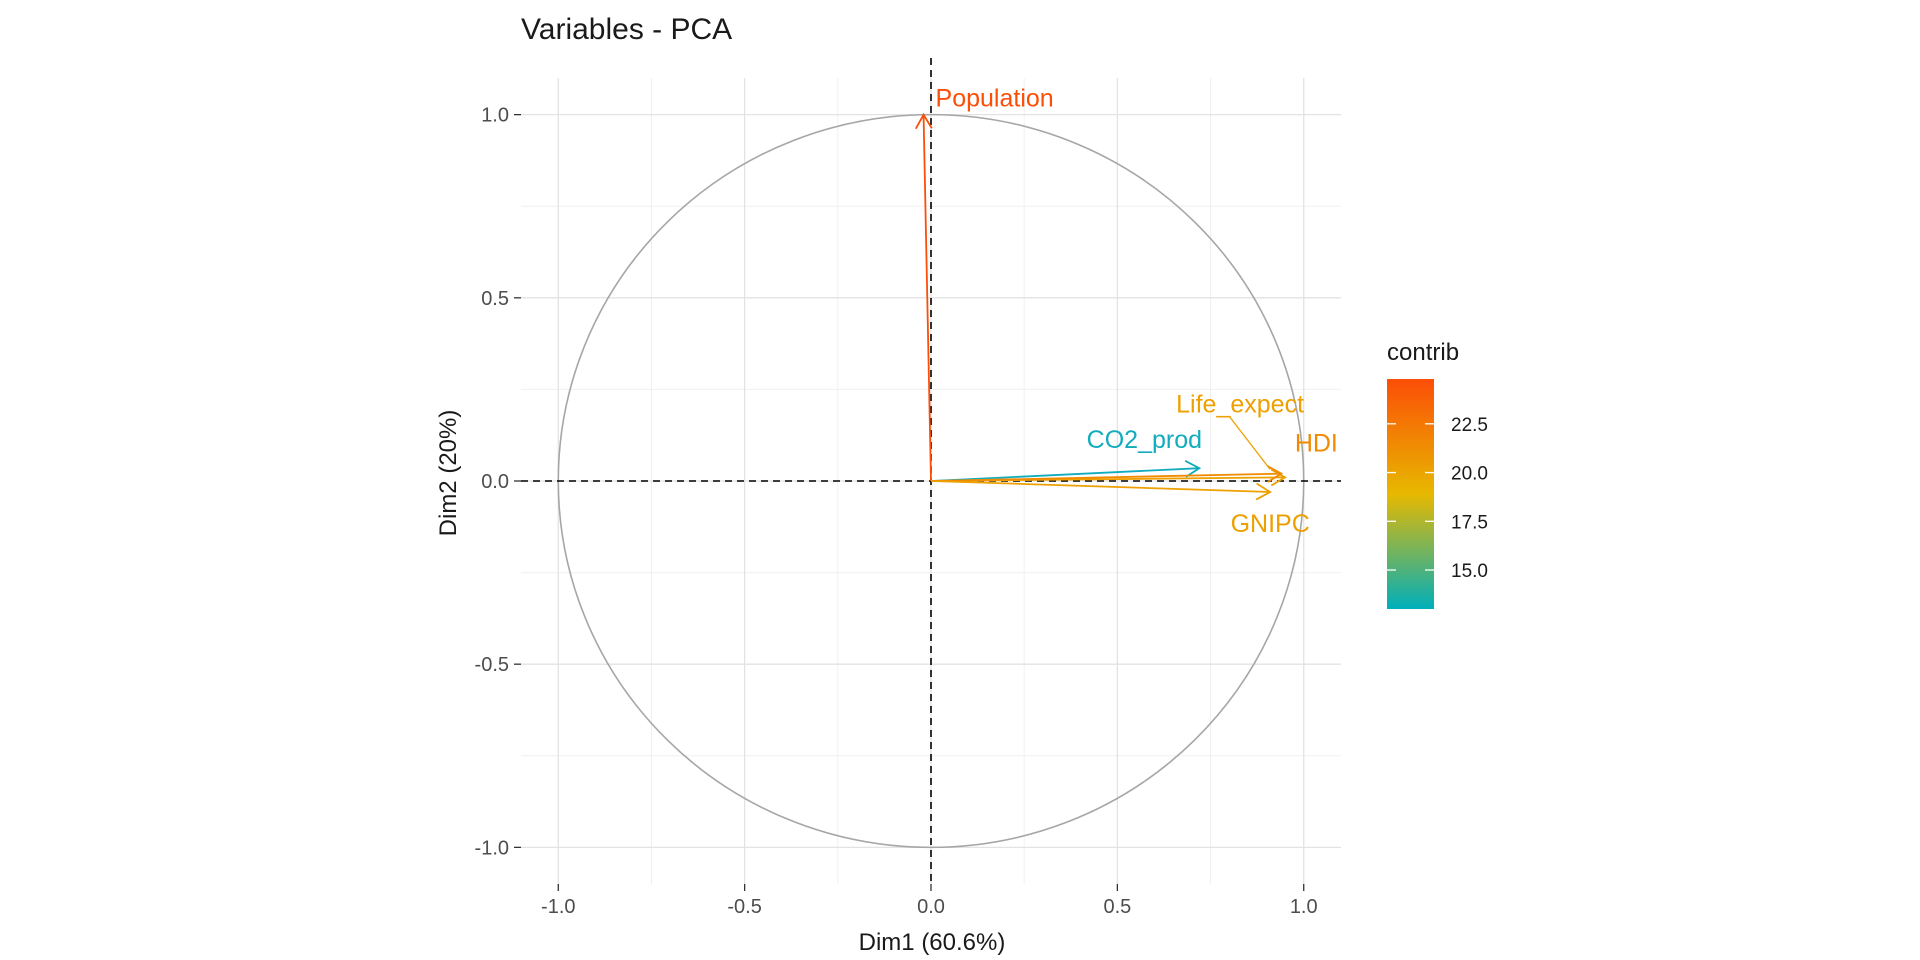  I want to click on y-tick-label: -0.5, so click(492, 665).